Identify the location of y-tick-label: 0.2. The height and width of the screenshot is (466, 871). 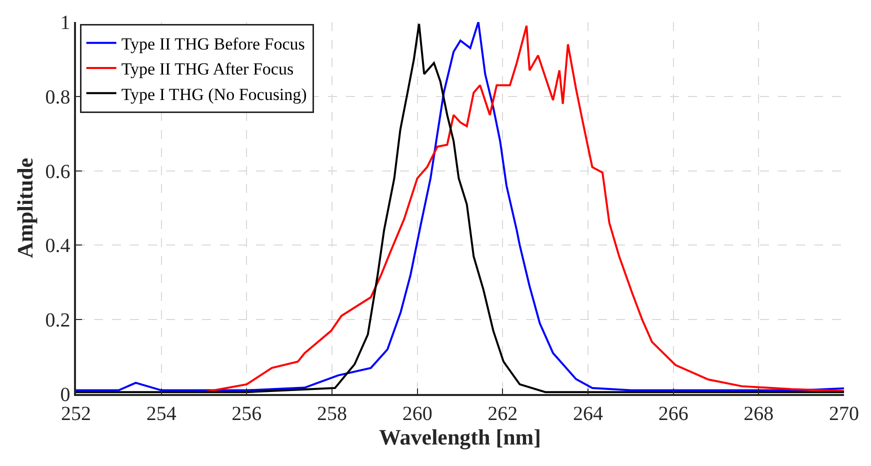
(57, 321).